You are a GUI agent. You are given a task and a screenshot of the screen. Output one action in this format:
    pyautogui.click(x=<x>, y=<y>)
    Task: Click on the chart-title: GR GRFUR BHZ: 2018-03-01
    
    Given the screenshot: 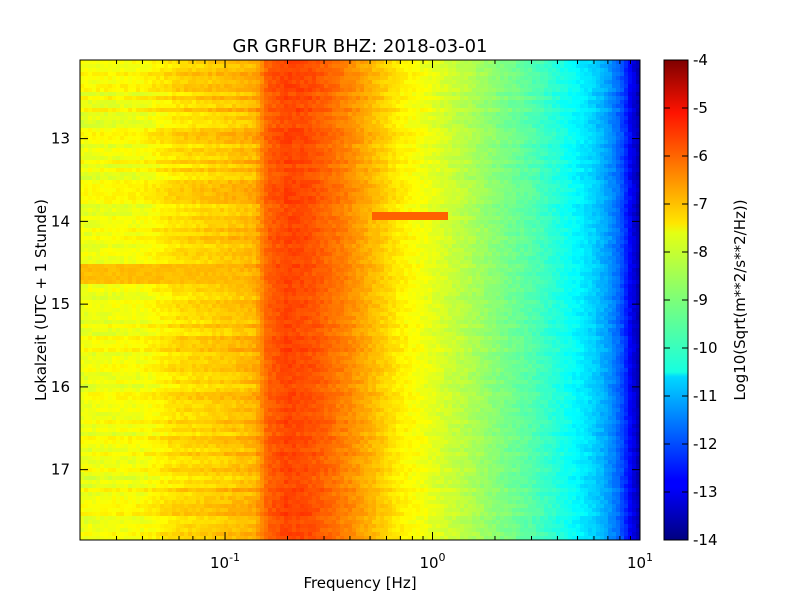 What is the action you would take?
    pyautogui.click(x=360, y=46)
    